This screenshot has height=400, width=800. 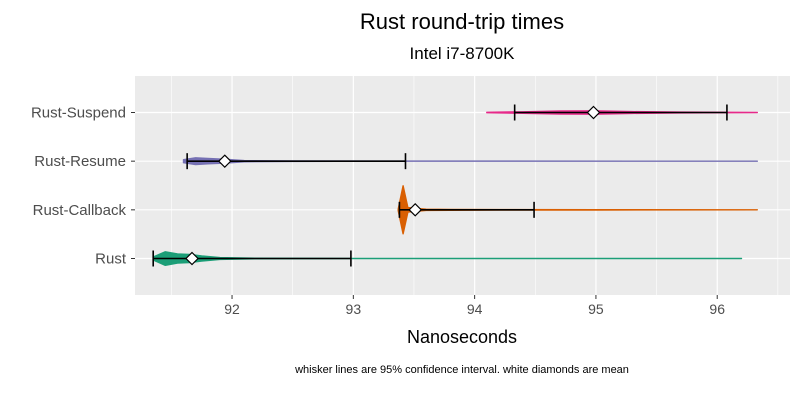 I want to click on chart-title: Rust round-trip times, so click(x=462, y=21).